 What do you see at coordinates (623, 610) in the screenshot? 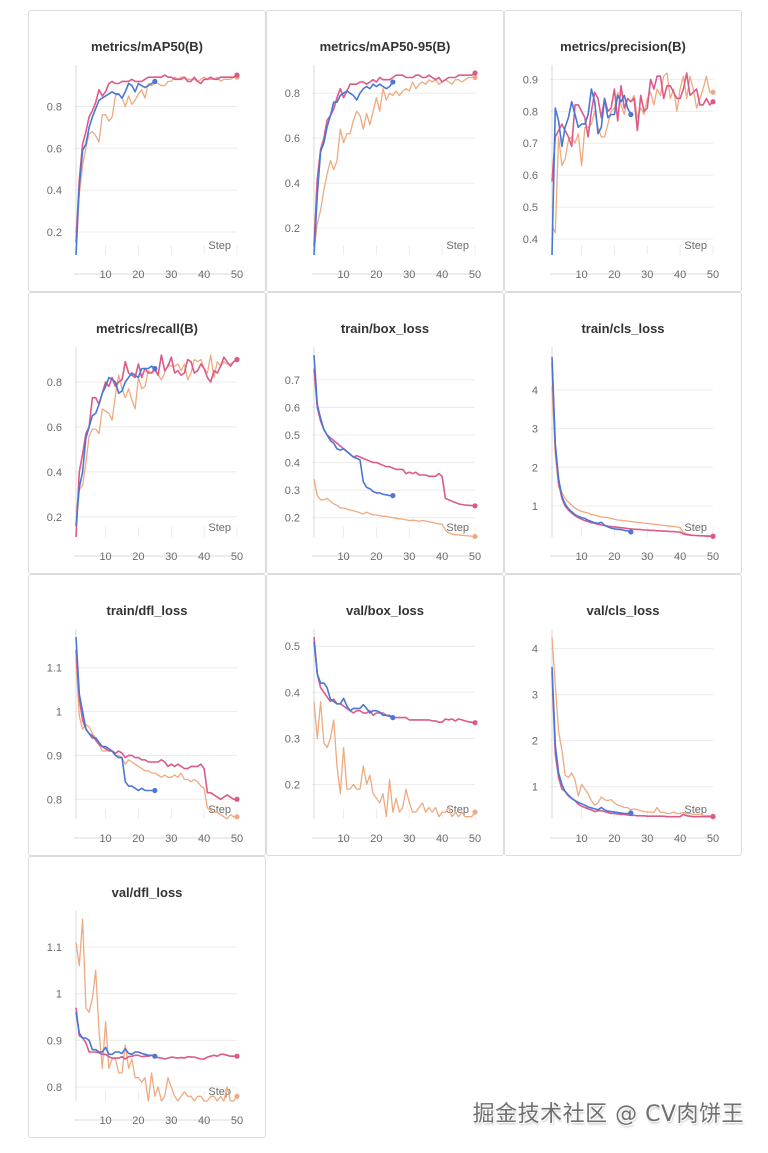
I see `chart-title: val/cls_loss` at bounding box center [623, 610].